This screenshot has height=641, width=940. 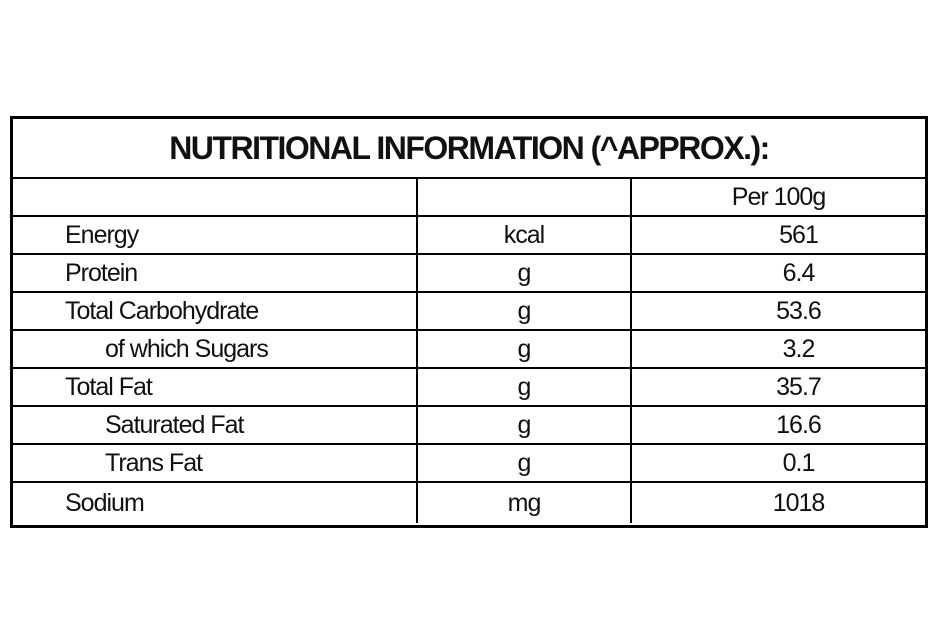 I want to click on row-label: of which Sugars, so click(x=215, y=349).